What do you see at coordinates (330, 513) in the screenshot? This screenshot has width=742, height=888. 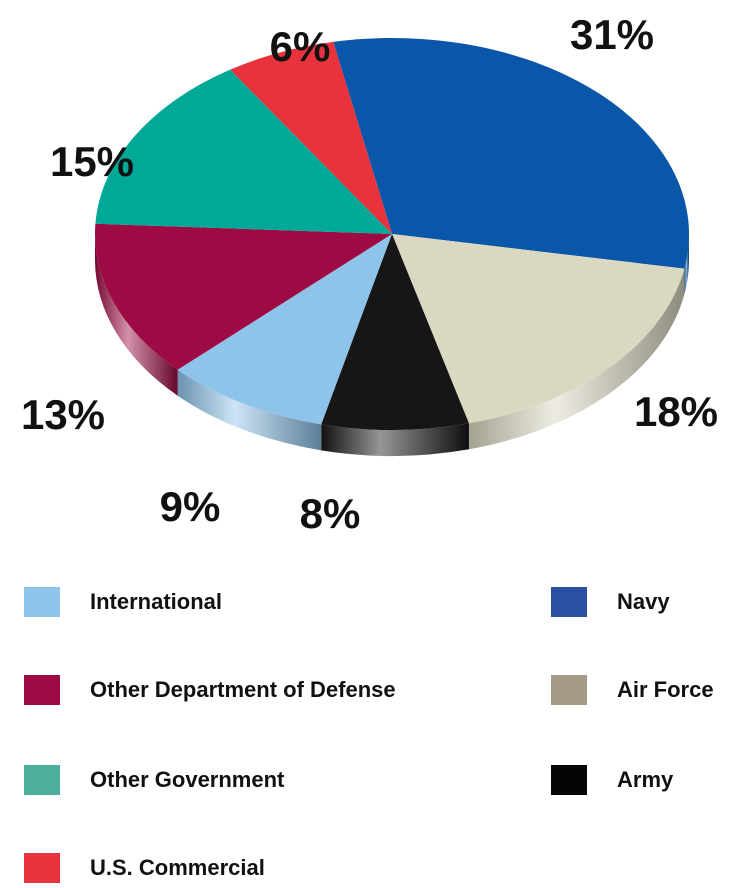 I see `data-label-army: 8%` at bounding box center [330, 513].